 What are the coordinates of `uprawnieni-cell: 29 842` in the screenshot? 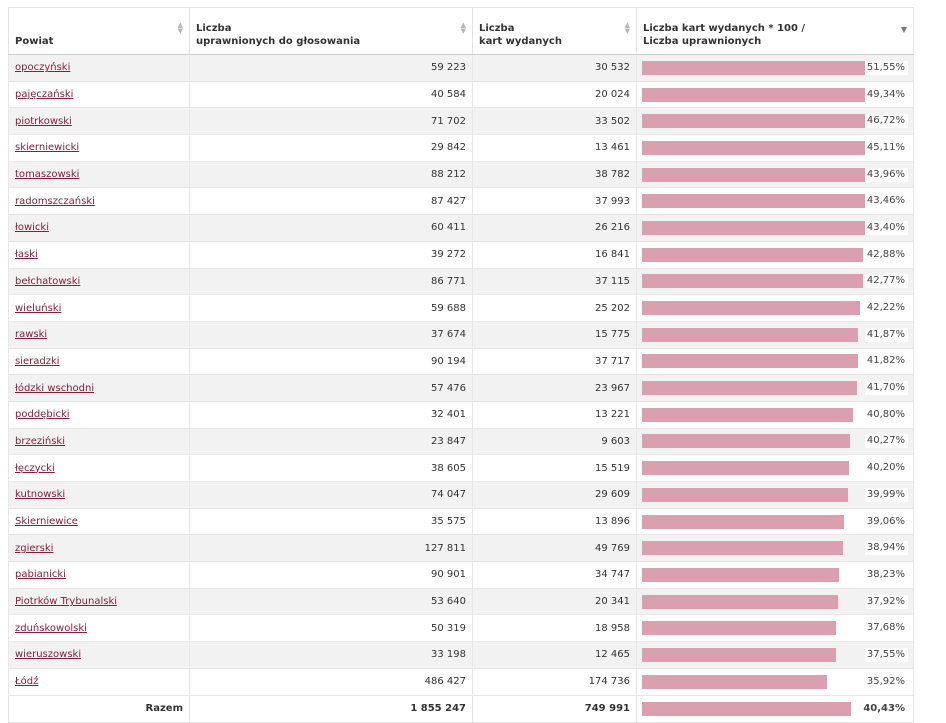 It's located at (331, 148).